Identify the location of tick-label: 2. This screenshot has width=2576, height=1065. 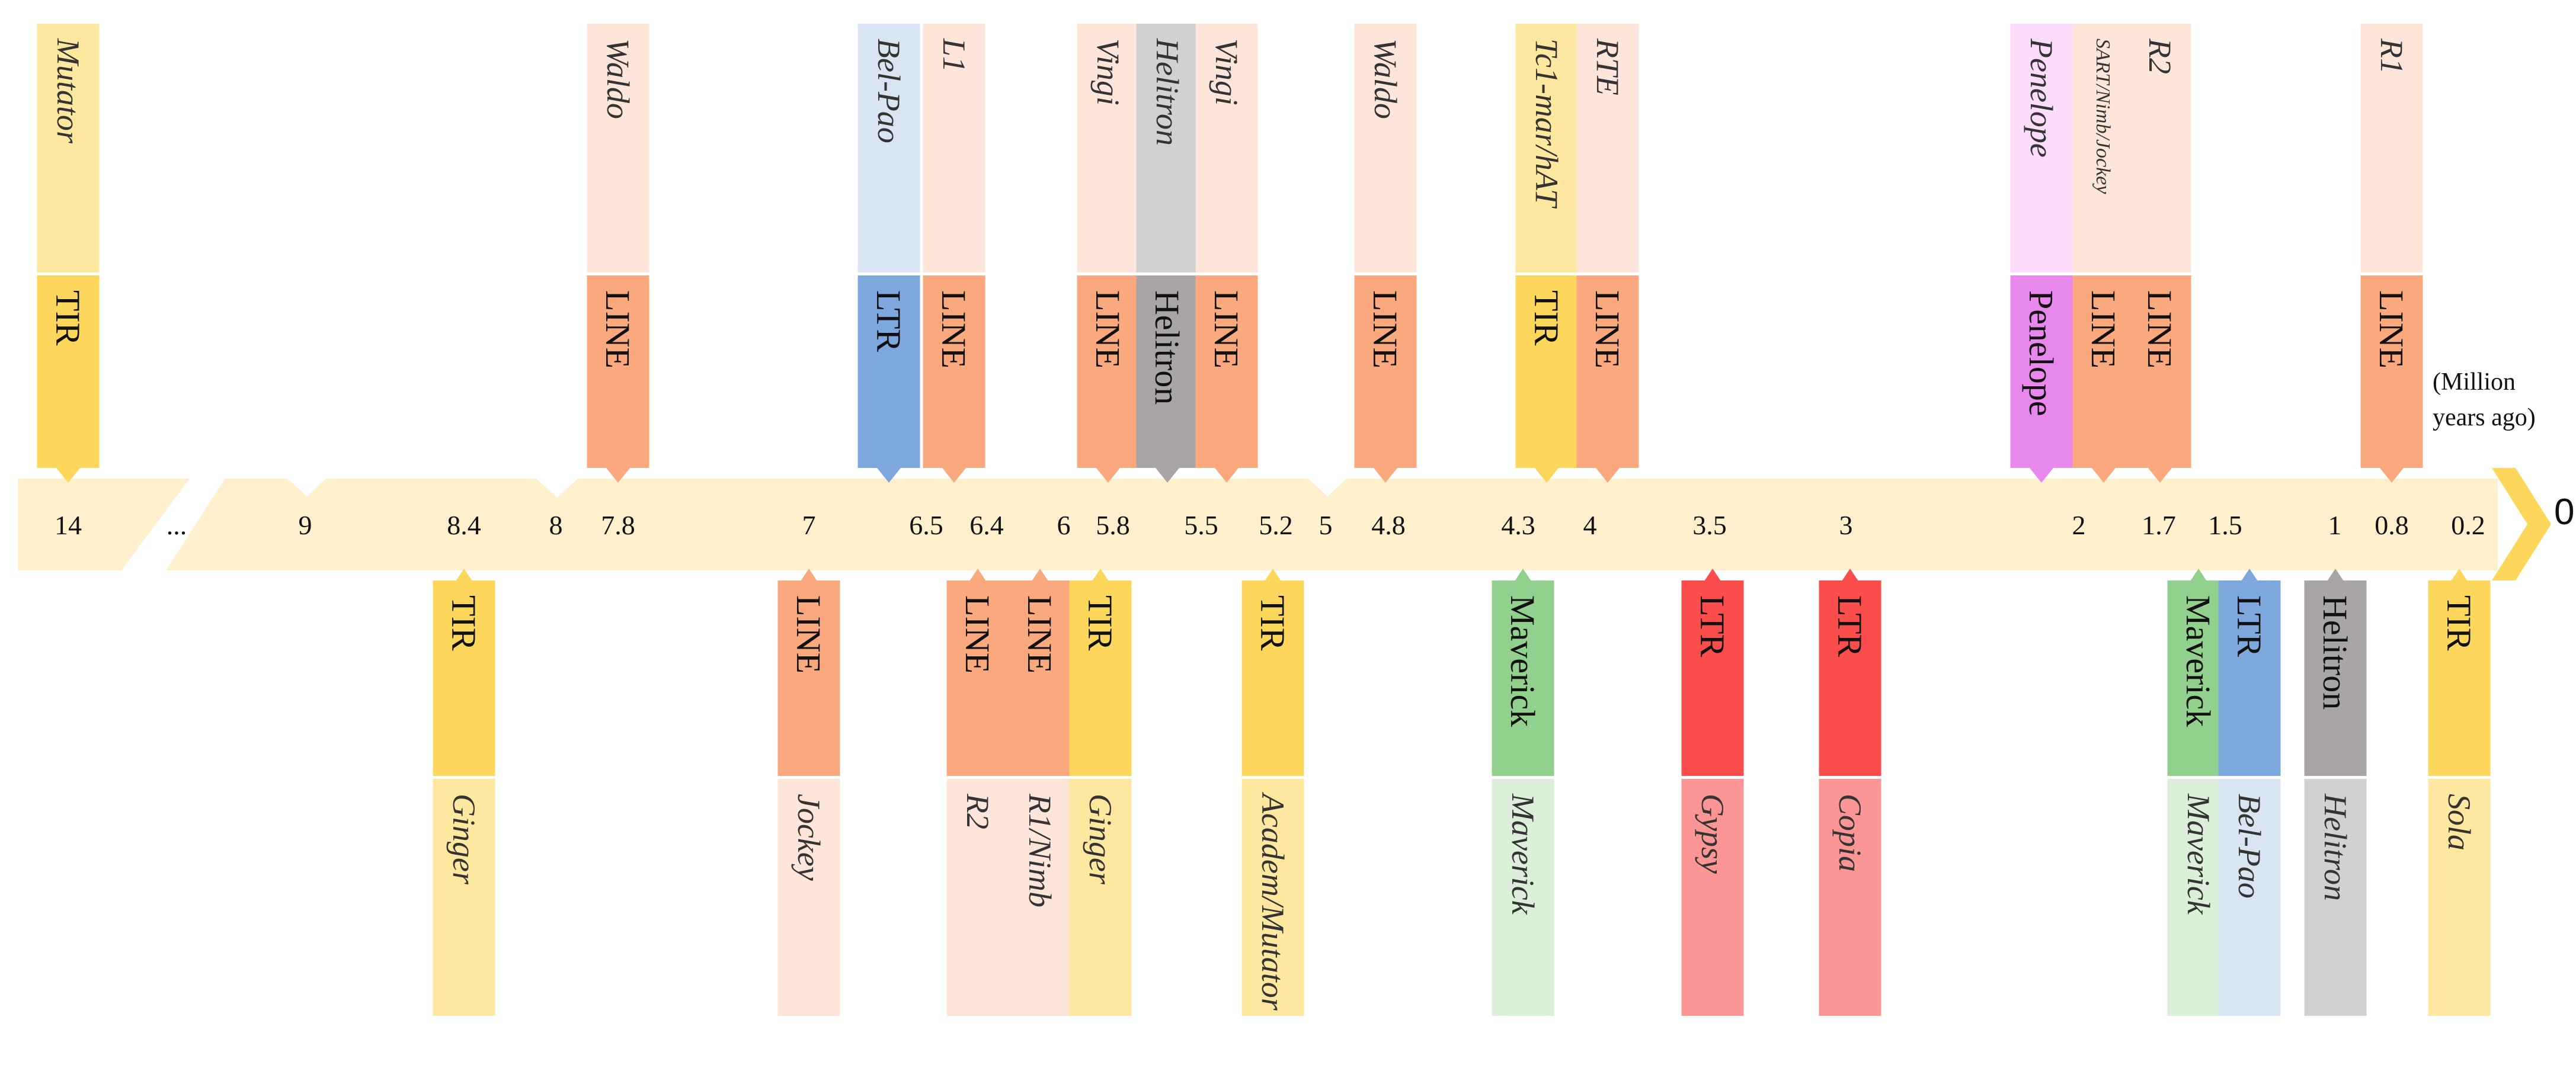
(2079, 525).